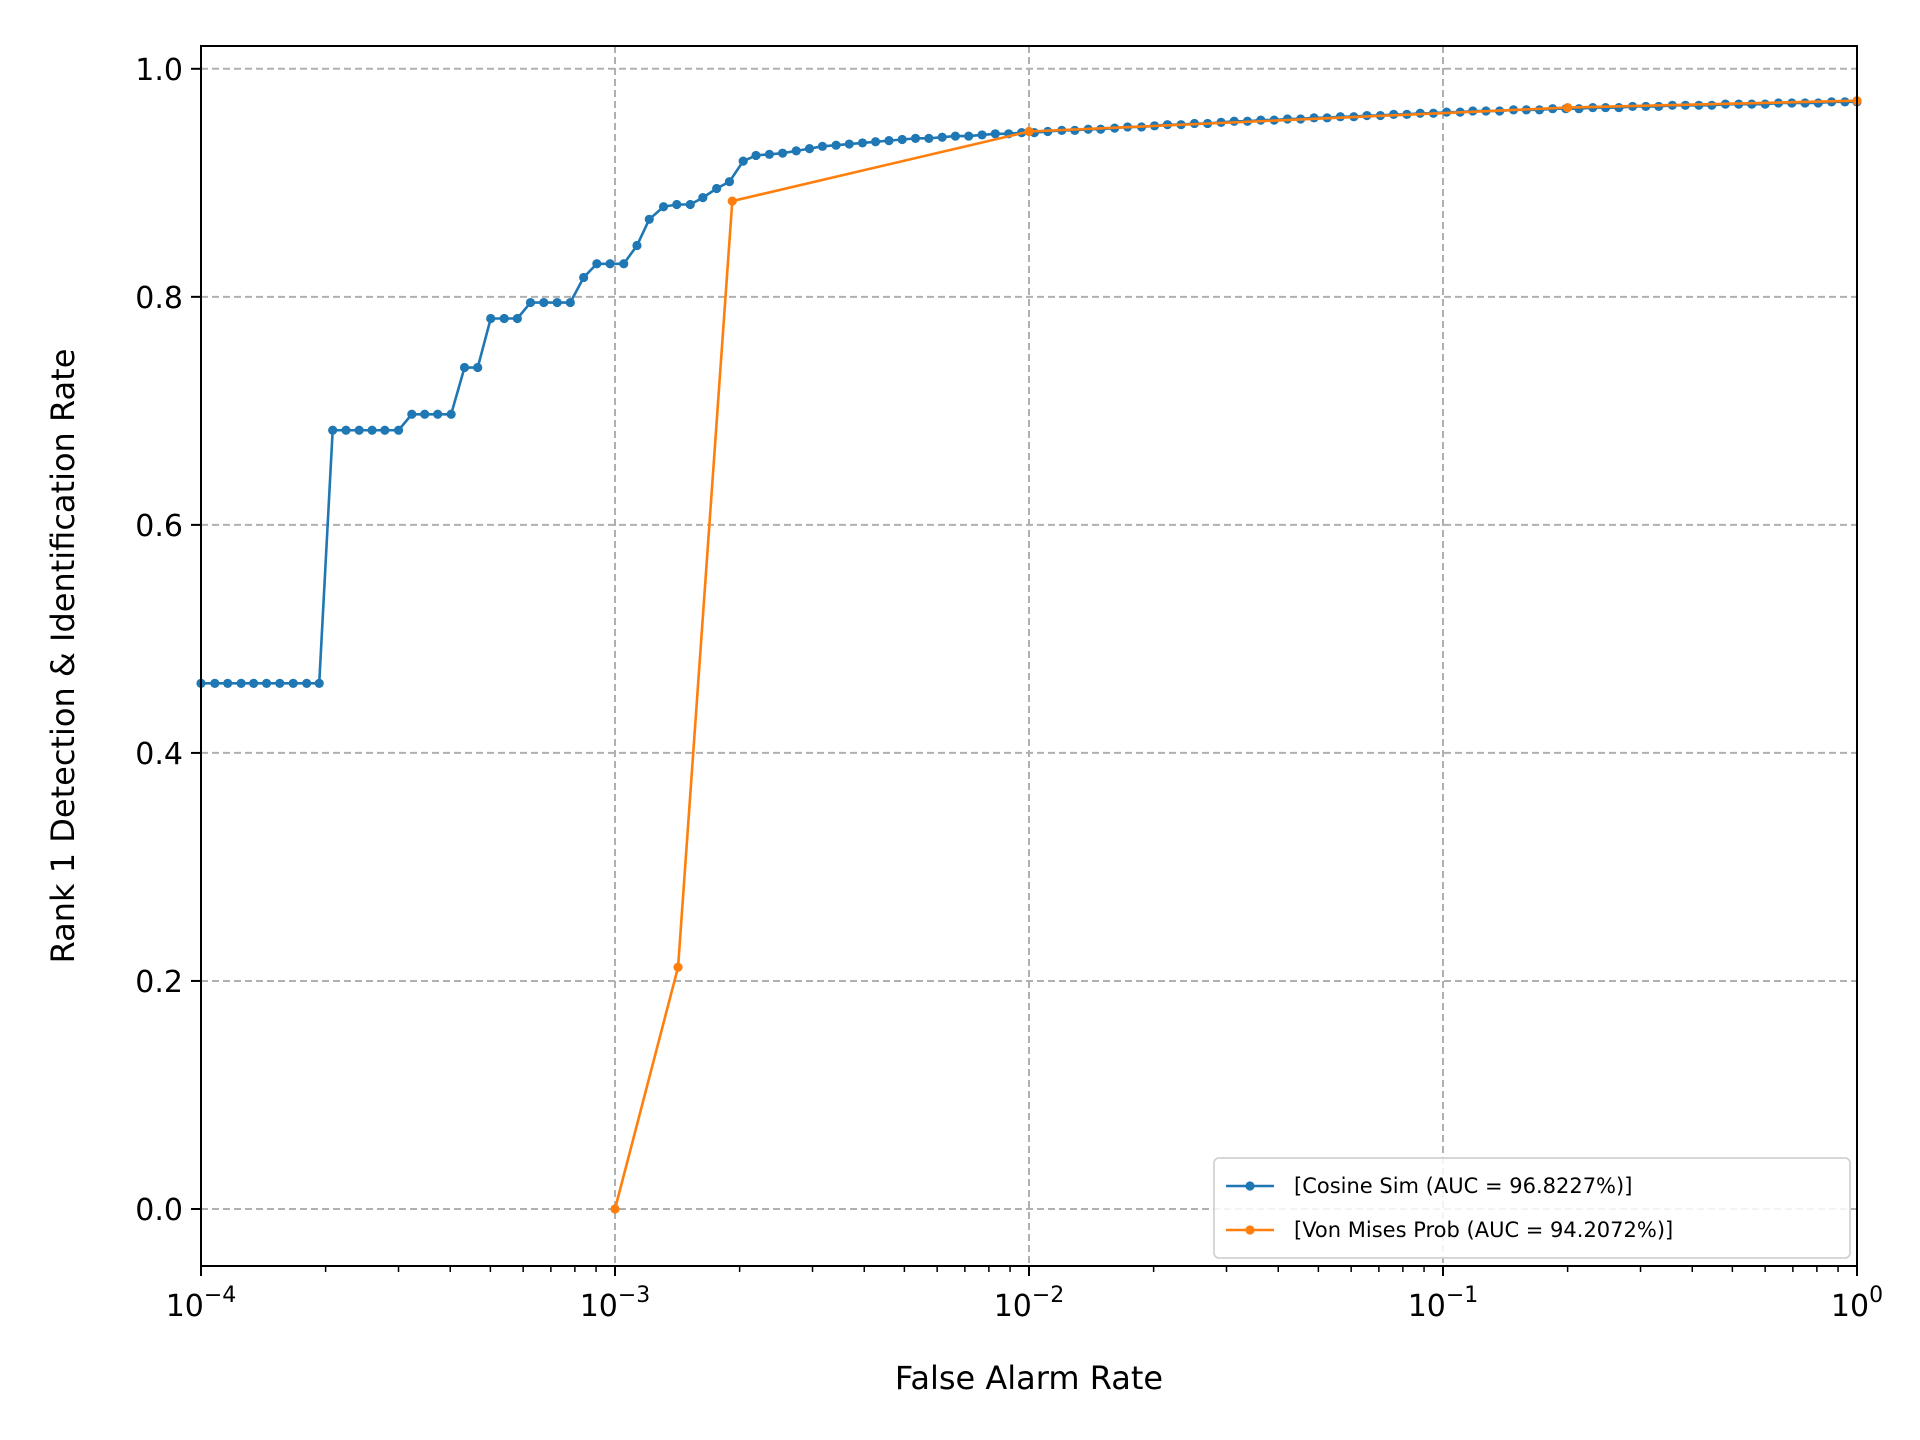  What do you see at coordinates (159, 754) in the screenshot?
I see `y-tick-label: 0.4` at bounding box center [159, 754].